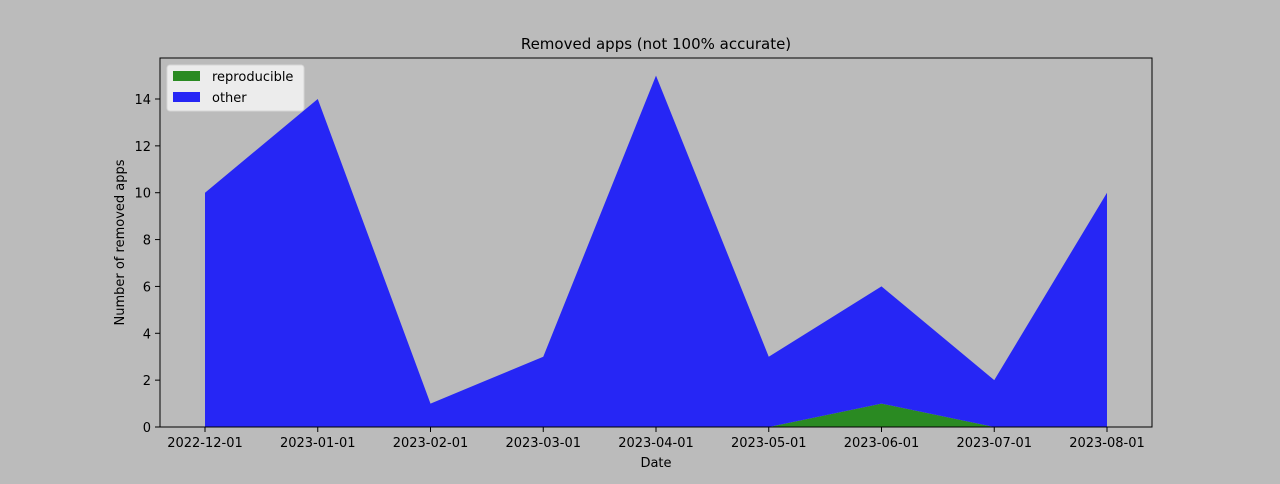 Image resolution: width=1280 pixels, height=484 pixels. What do you see at coordinates (147, 287) in the screenshot?
I see `y-tick-label: 6` at bounding box center [147, 287].